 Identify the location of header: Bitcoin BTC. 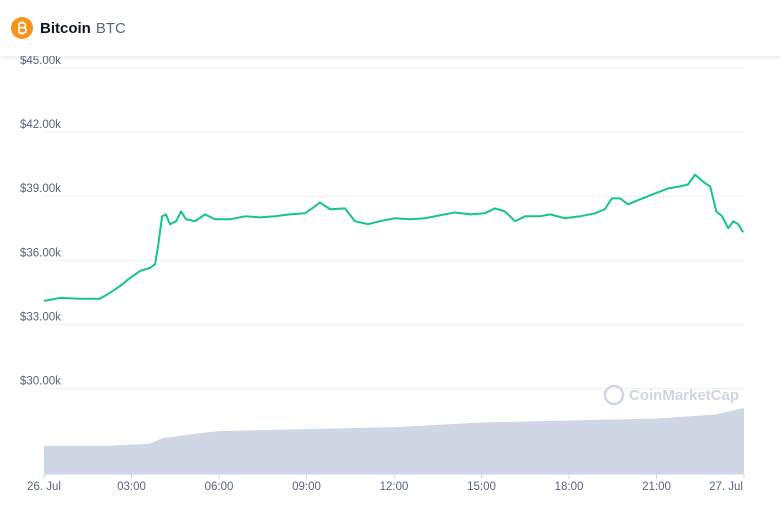
(390, 28).